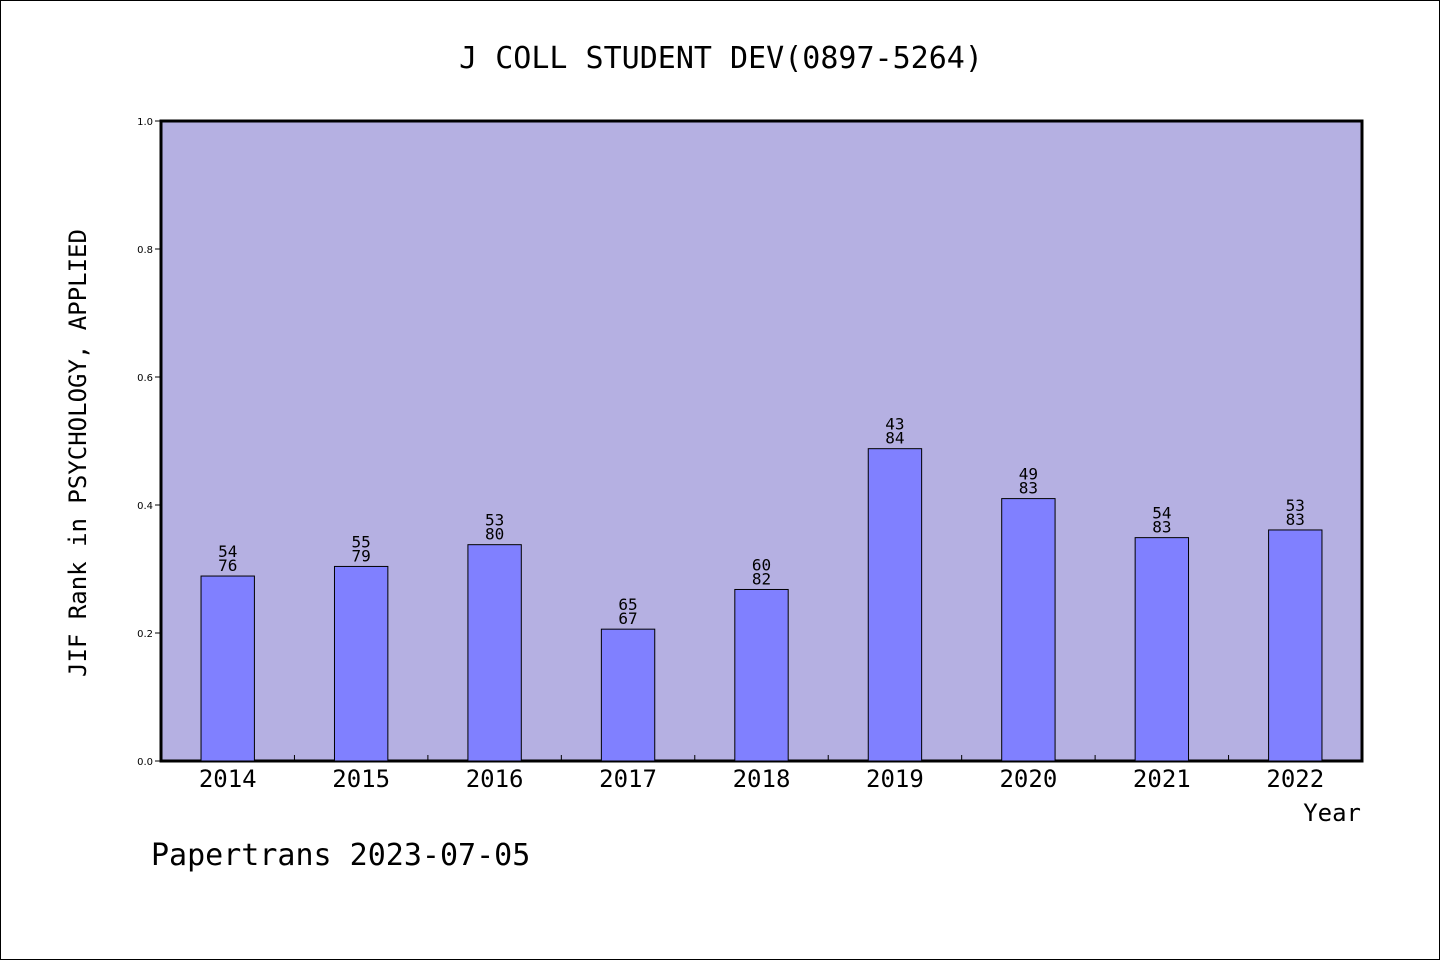 Image resolution: width=1440 pixels, height=961 pixels. What do you see at coordinates (1162, 779) in the screenshot?
I see `x-tick-label: 2021` at bounding box center [1162, 779].